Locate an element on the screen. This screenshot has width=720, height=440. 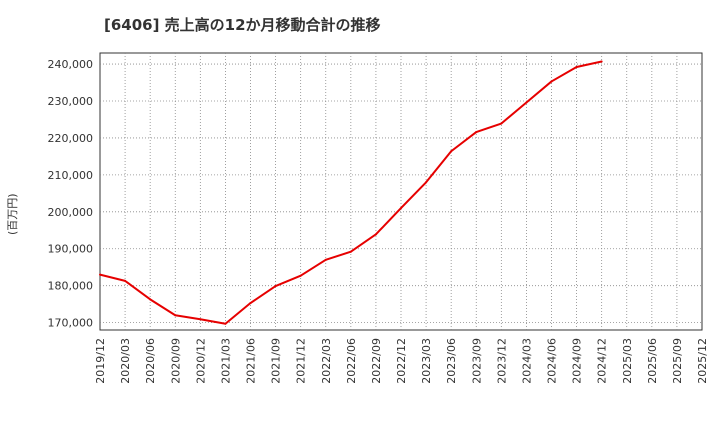
x-tick-label: 2022/09 is located at coordinates (376, 361).